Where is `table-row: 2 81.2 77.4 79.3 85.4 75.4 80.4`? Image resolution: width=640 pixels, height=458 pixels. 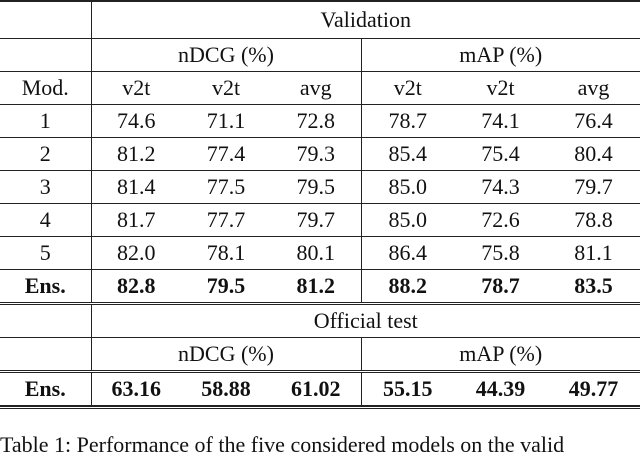
table-row: 2 81.2 77.4 79.3 85.4 75.4 80.4 is located at coordinates (320, 154).